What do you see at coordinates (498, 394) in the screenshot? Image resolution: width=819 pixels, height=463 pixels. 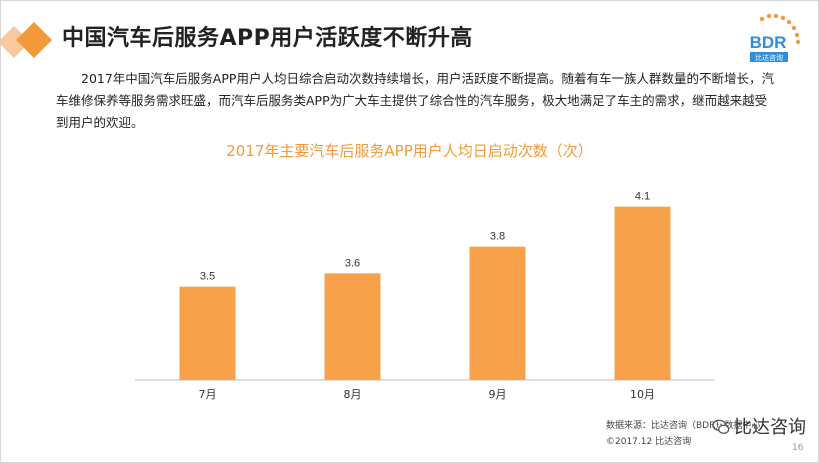 I see `x-tick-label-3: 9月` at bounding box center [498, 394].